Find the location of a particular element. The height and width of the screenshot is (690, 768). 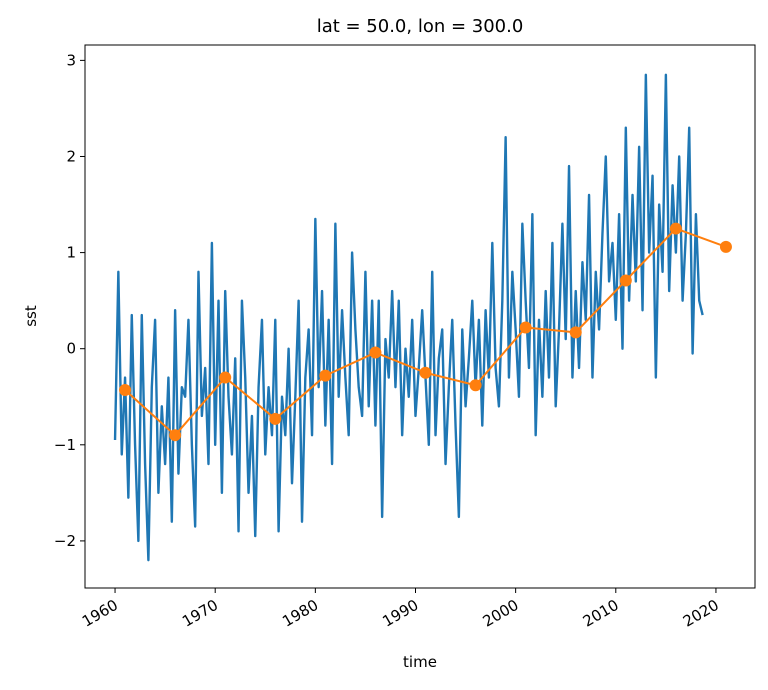

y-tick-label: 2 is located at coordinates (71, 156).